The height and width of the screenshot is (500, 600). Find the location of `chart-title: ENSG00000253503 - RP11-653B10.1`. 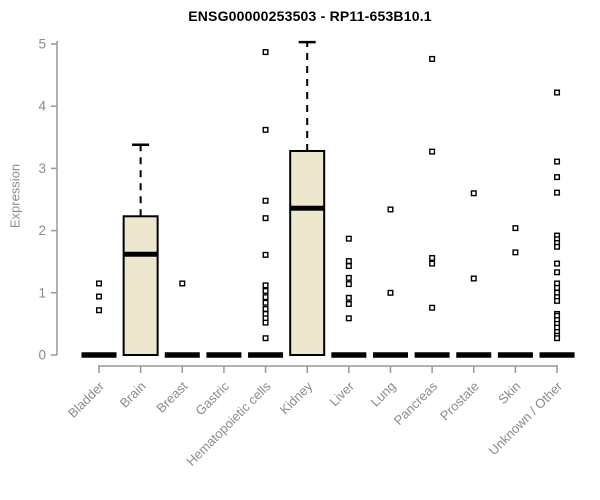

chart-title: ENSG00000253503 - RP11-653B10.1 is located at coordinates (310, 16).